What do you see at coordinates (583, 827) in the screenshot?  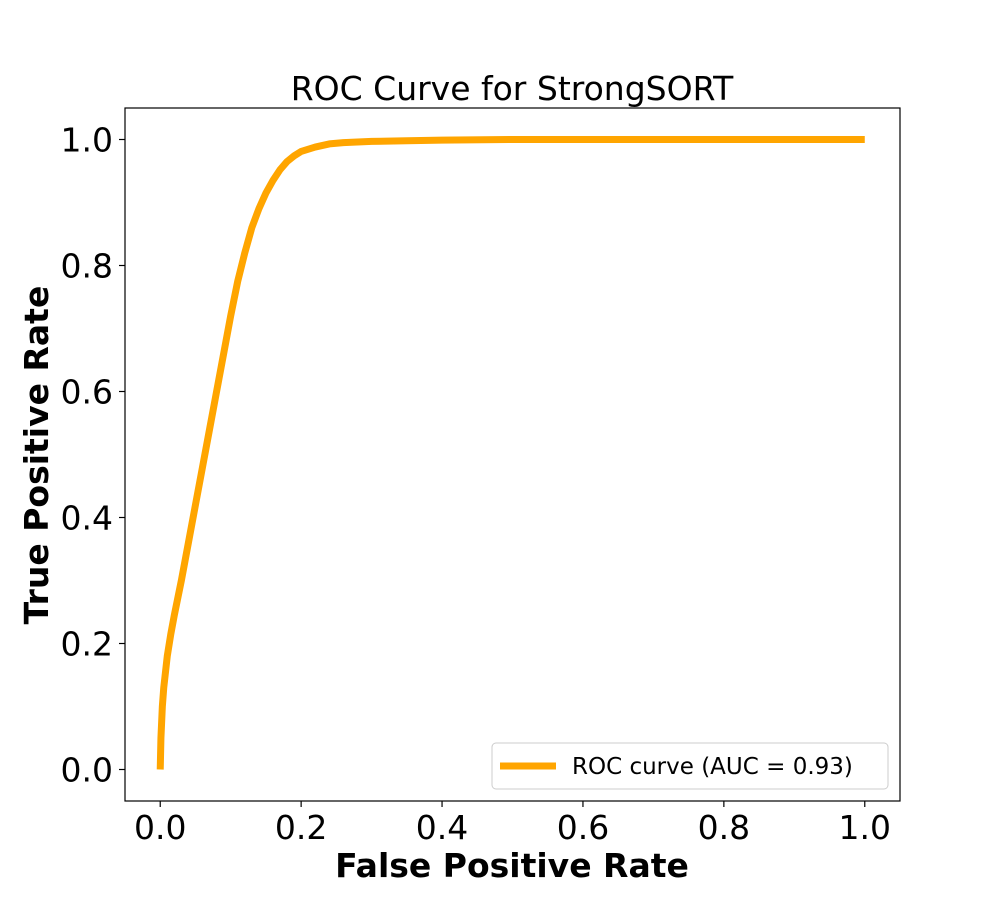 I see `x-tick-label: 0.6` at bounding box center [583, 827].